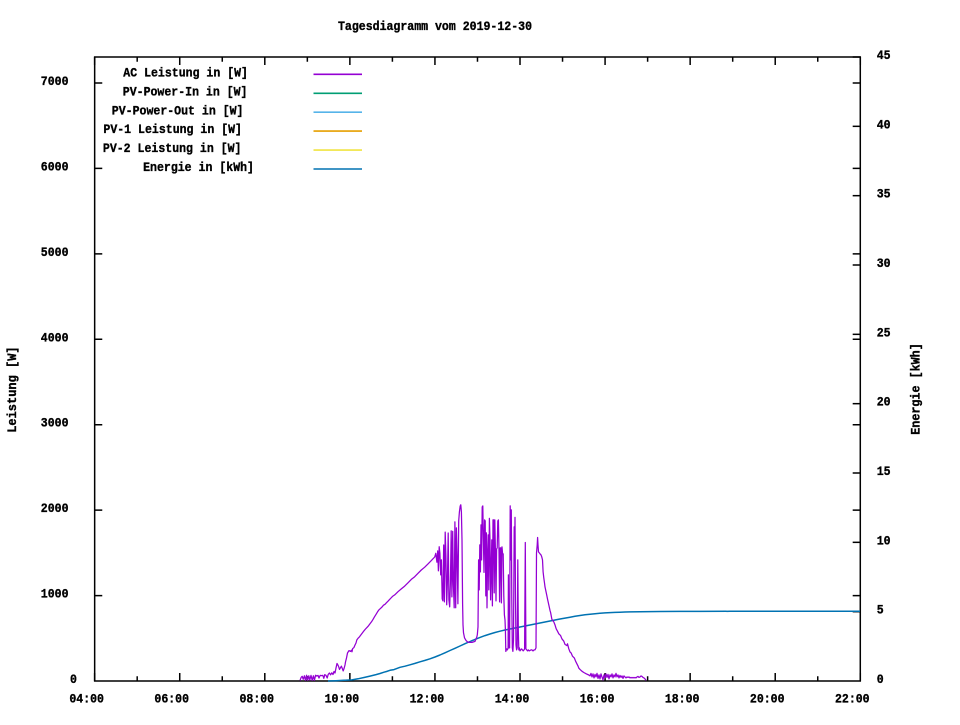  I want to click on svg-text: 1000, so click(55, 594).